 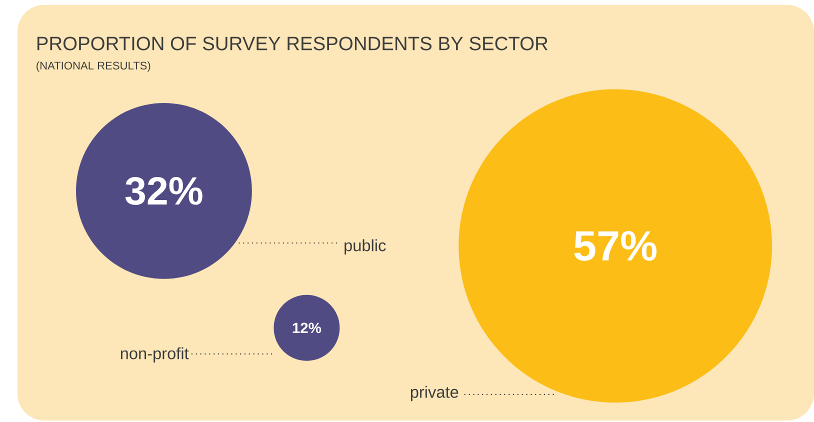 I want to click on category-label: private, so click(x=434, y=393).